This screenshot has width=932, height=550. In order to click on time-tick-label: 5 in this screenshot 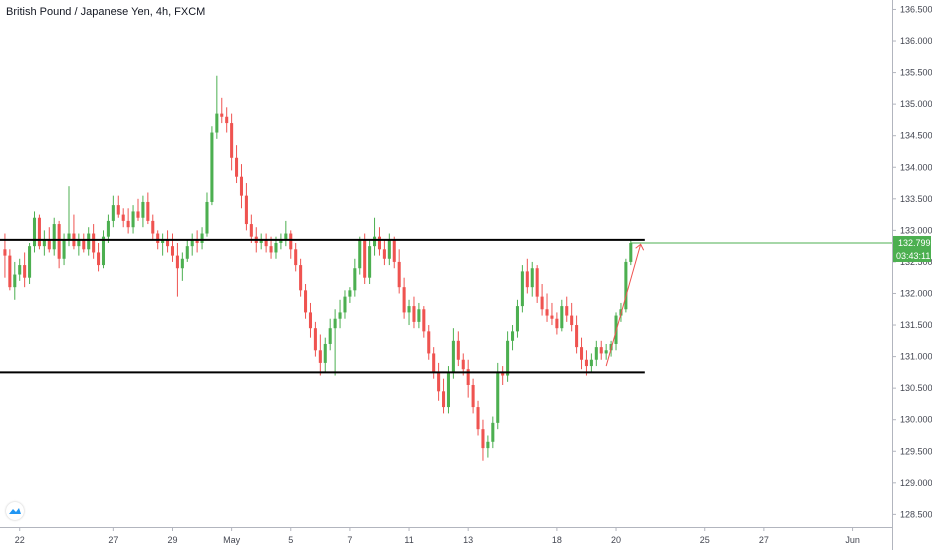, I will do `click(290, 540)`.